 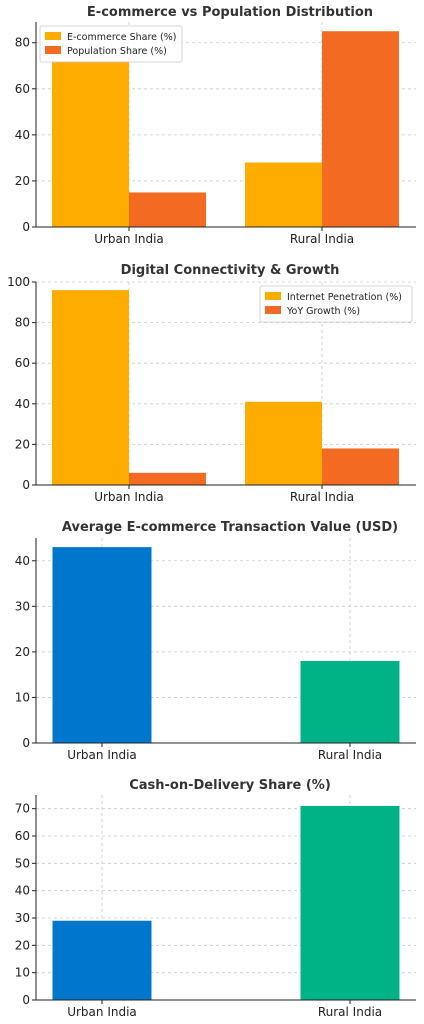 What do you see at coordinates (344, 297) in the screenshot?
I see `legend-label: Internet Penetration (%)` at bounding box center [344, 297].